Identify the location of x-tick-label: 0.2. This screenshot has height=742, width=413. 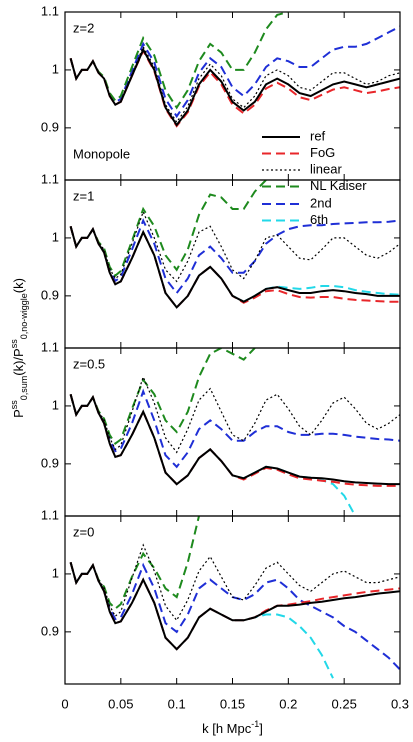
(288, 703).